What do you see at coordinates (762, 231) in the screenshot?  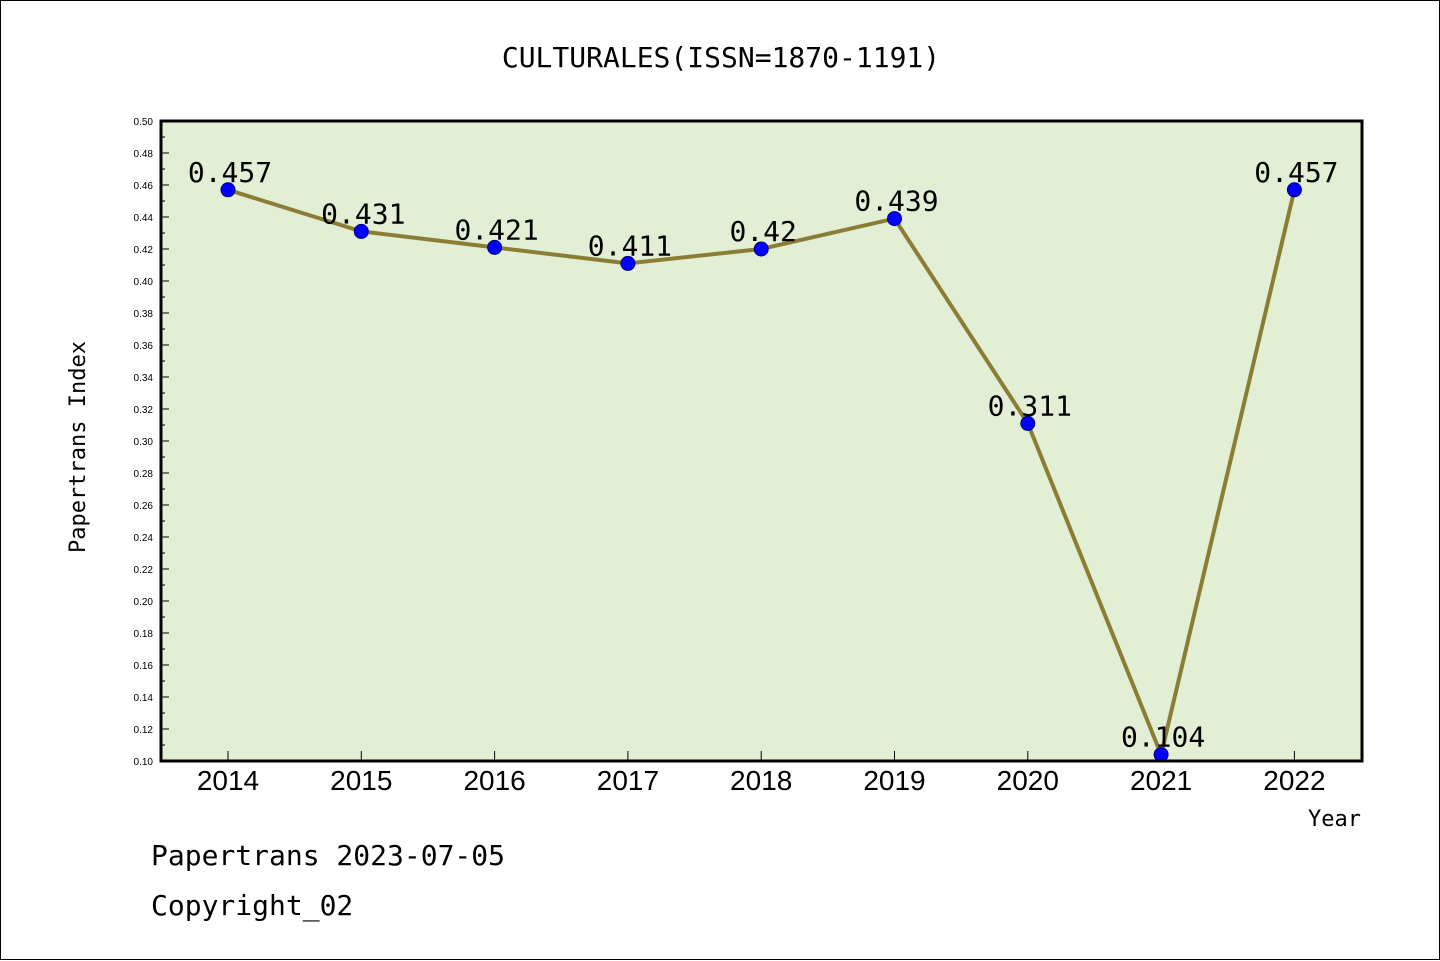 I see `data-label: 0.42` at bounding box center [762, 231].